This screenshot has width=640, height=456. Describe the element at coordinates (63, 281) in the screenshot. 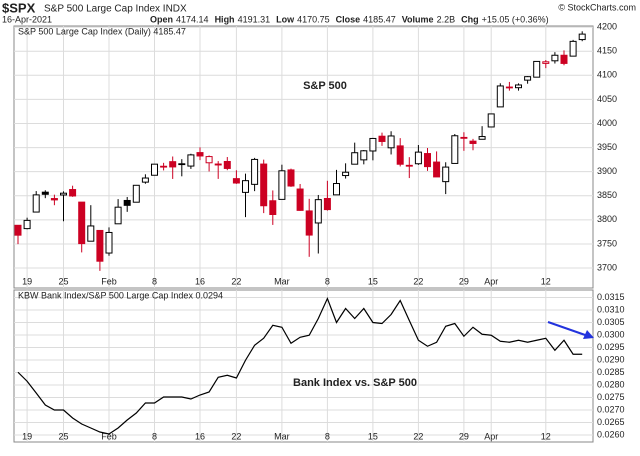

I see `x-tick-label: 25` at that location.